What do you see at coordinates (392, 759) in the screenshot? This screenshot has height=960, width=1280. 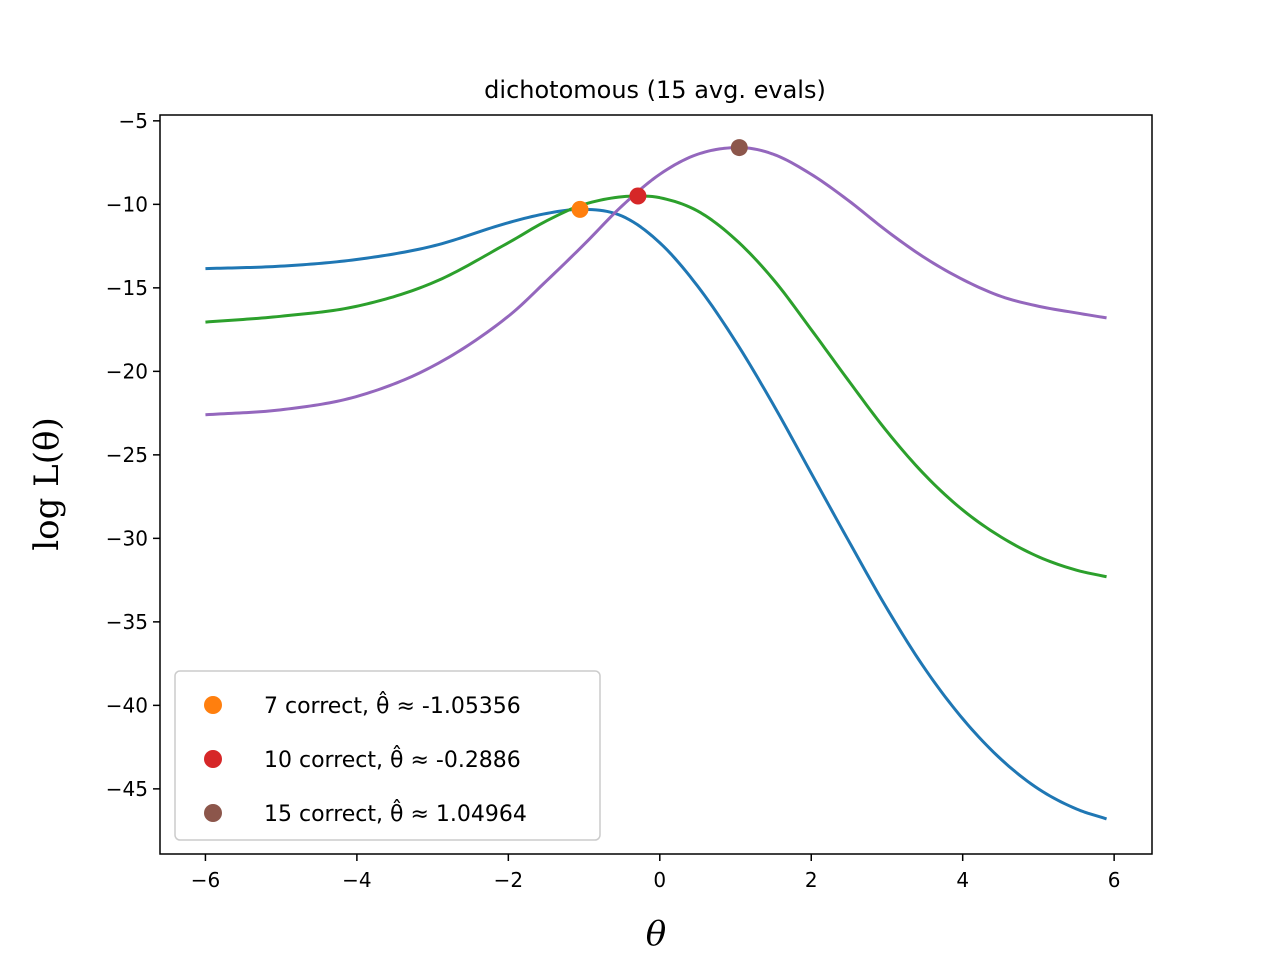 I see `legend-entry: 10 correct, θ̂ ≈ -0.2886` at bounding box center [392, 759].